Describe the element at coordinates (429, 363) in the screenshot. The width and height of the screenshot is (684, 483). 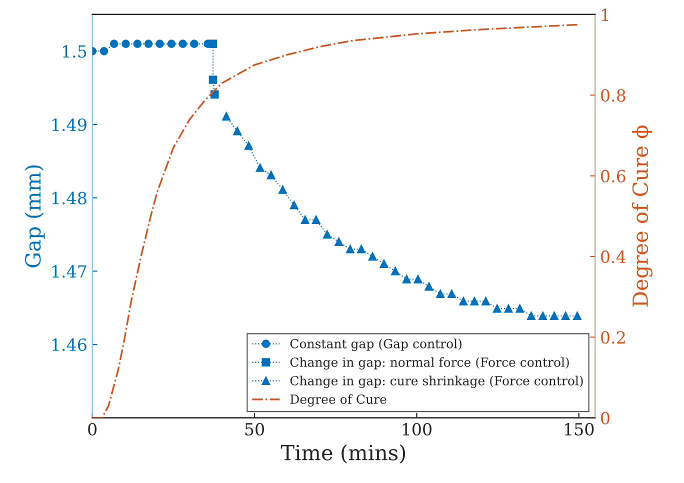
I see `legend-label: Change in gap: normal force (Force control)` at that location.